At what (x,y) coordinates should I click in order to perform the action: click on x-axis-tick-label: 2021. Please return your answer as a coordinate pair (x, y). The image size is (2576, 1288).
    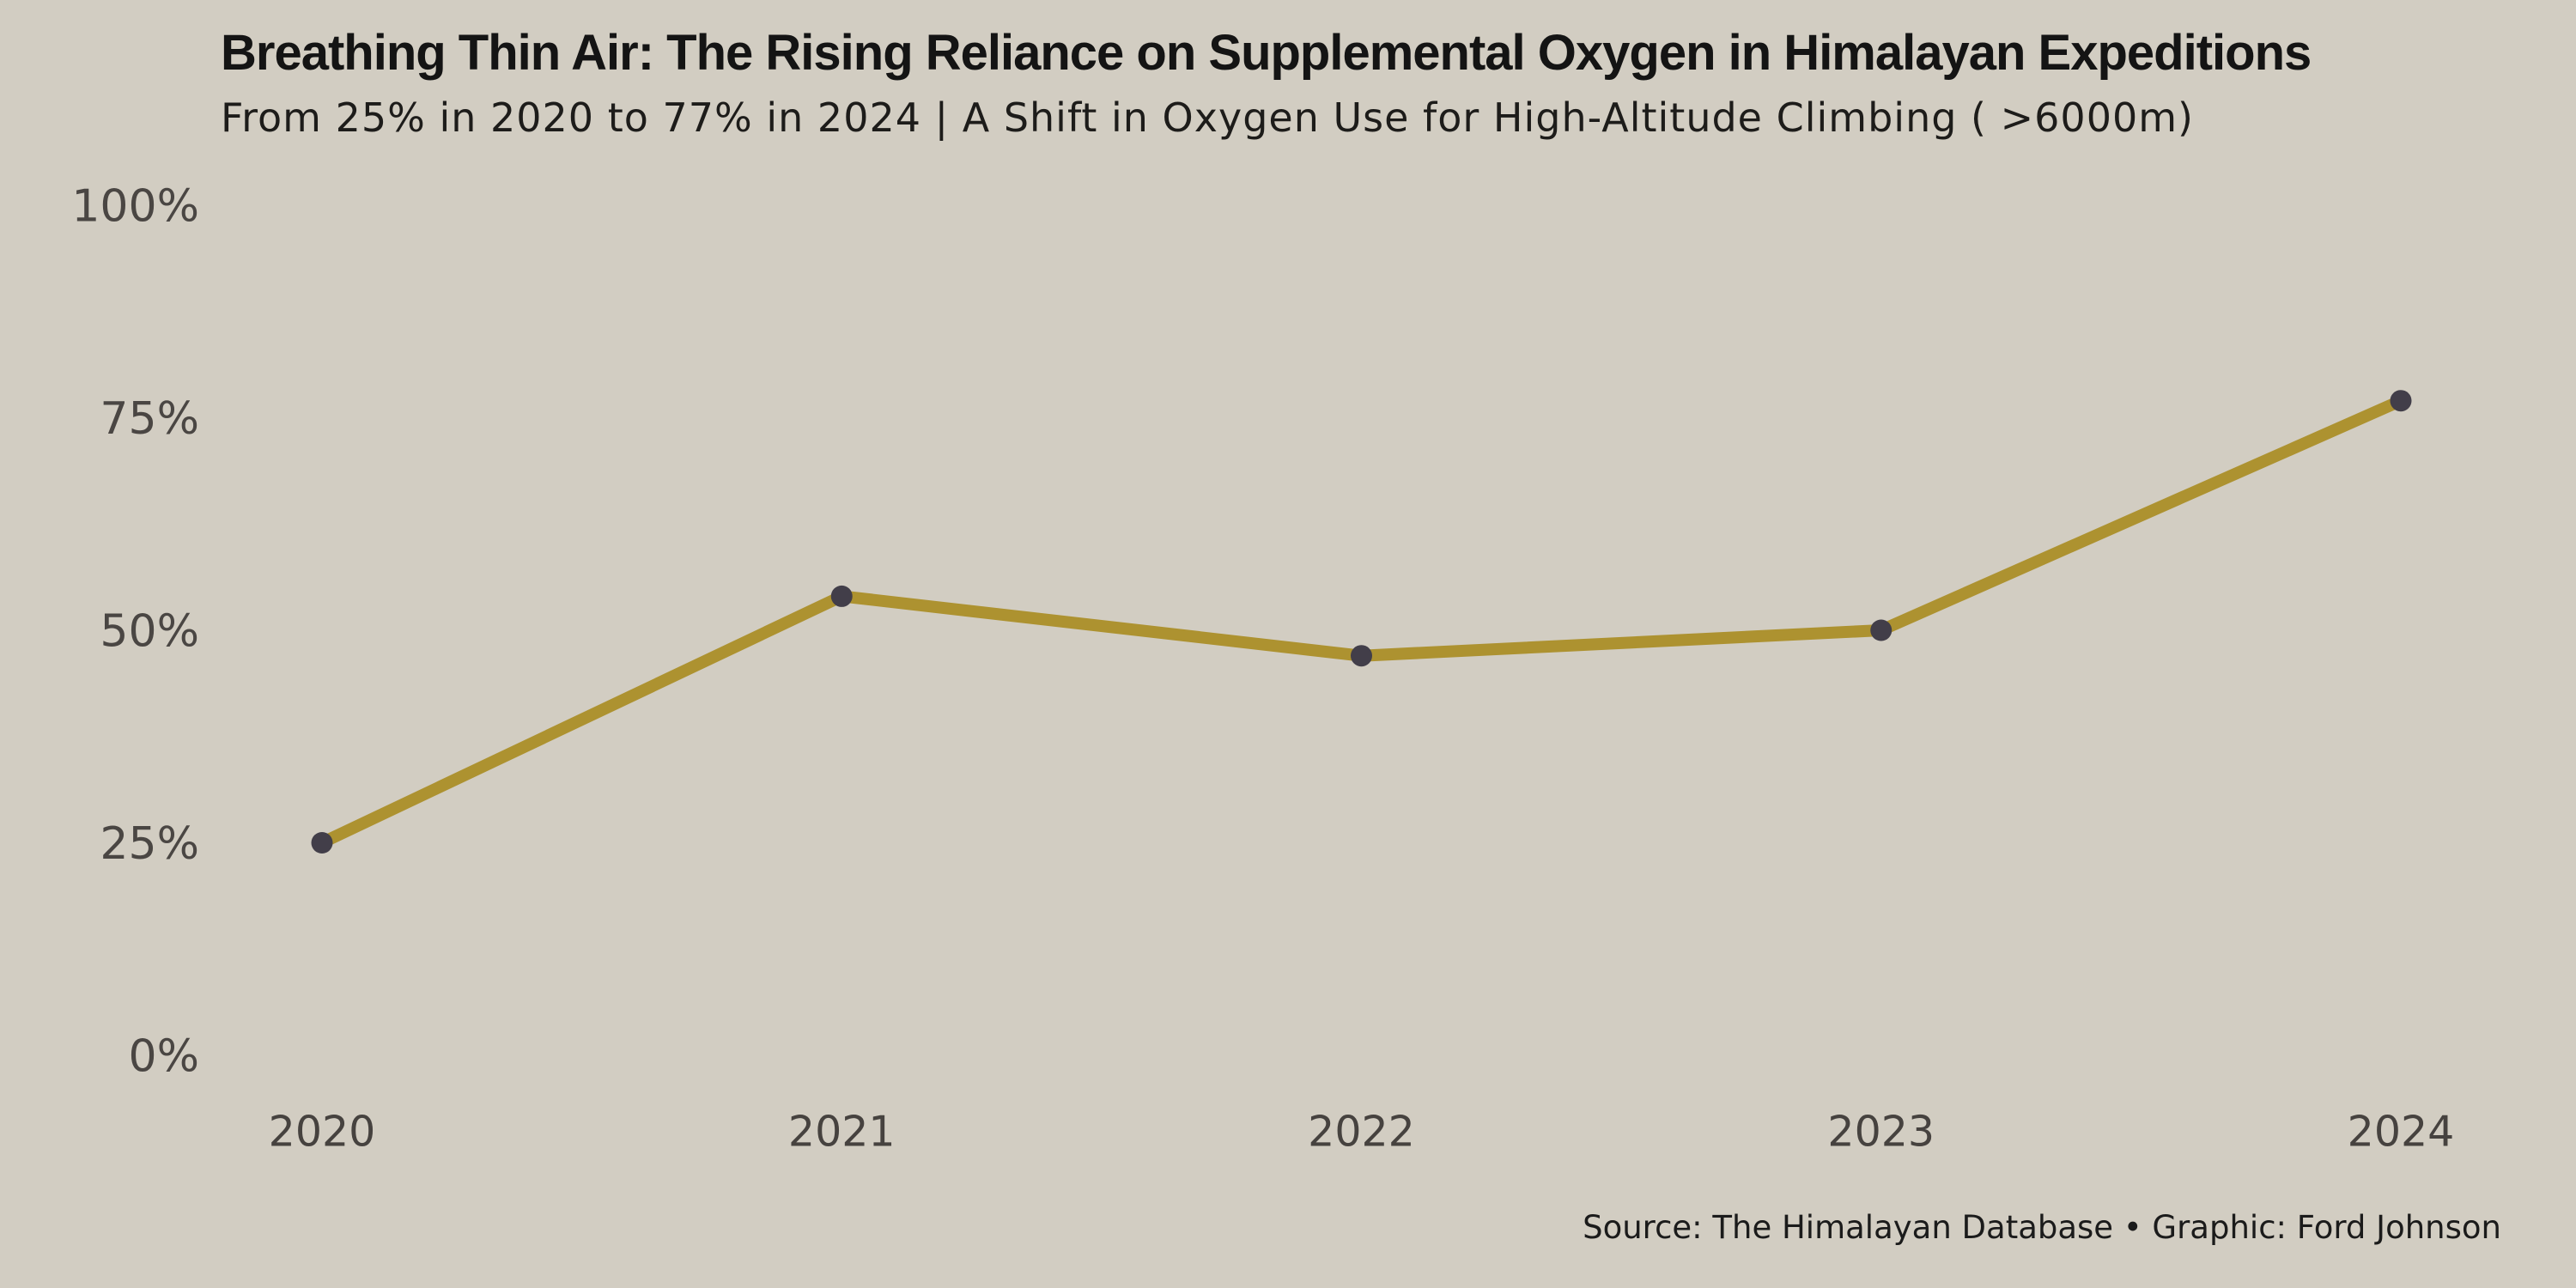
    Looking at the image, I should click on (842, 1133).